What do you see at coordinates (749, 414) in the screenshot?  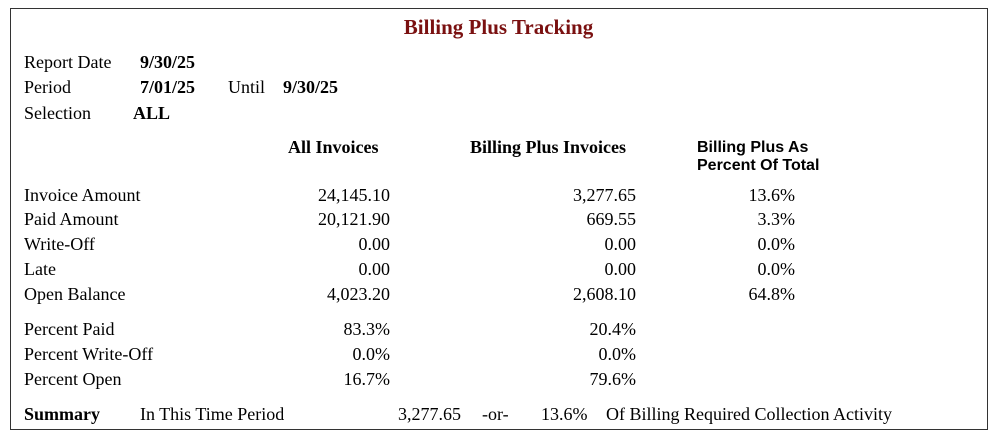 I see `summary-text: Of Billing Required Collection Activity` at bounding box center [749, 414].